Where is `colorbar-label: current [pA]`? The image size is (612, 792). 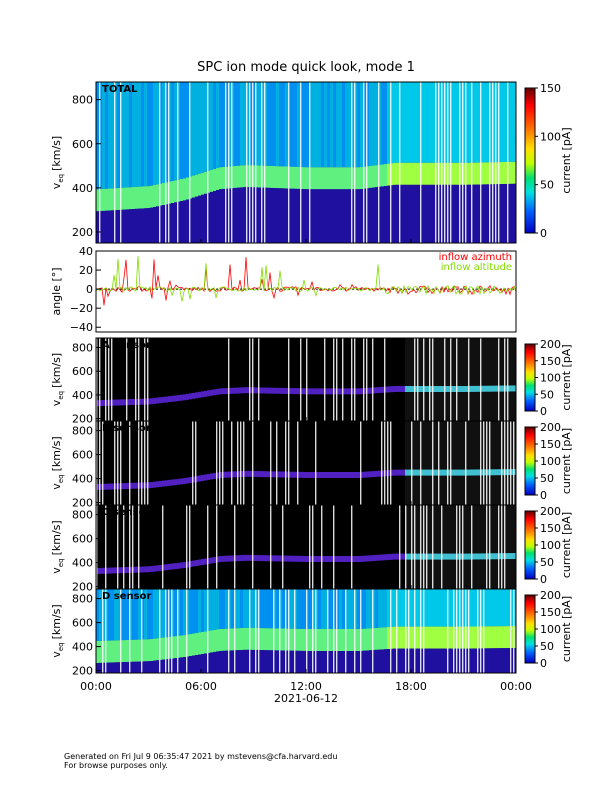
colorbar-label: current [pA] is located at coordinates (566, 629).